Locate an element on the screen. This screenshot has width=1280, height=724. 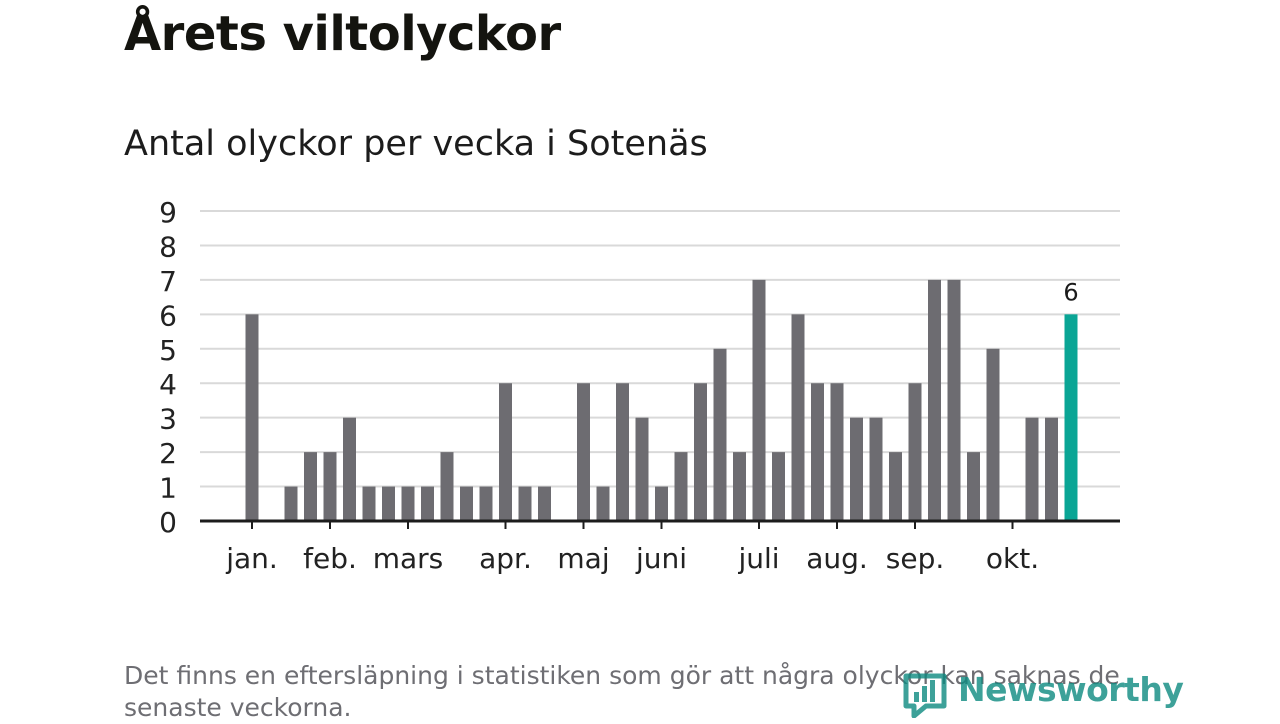
x-tick-label: juli is located at coordinates (758, 558).